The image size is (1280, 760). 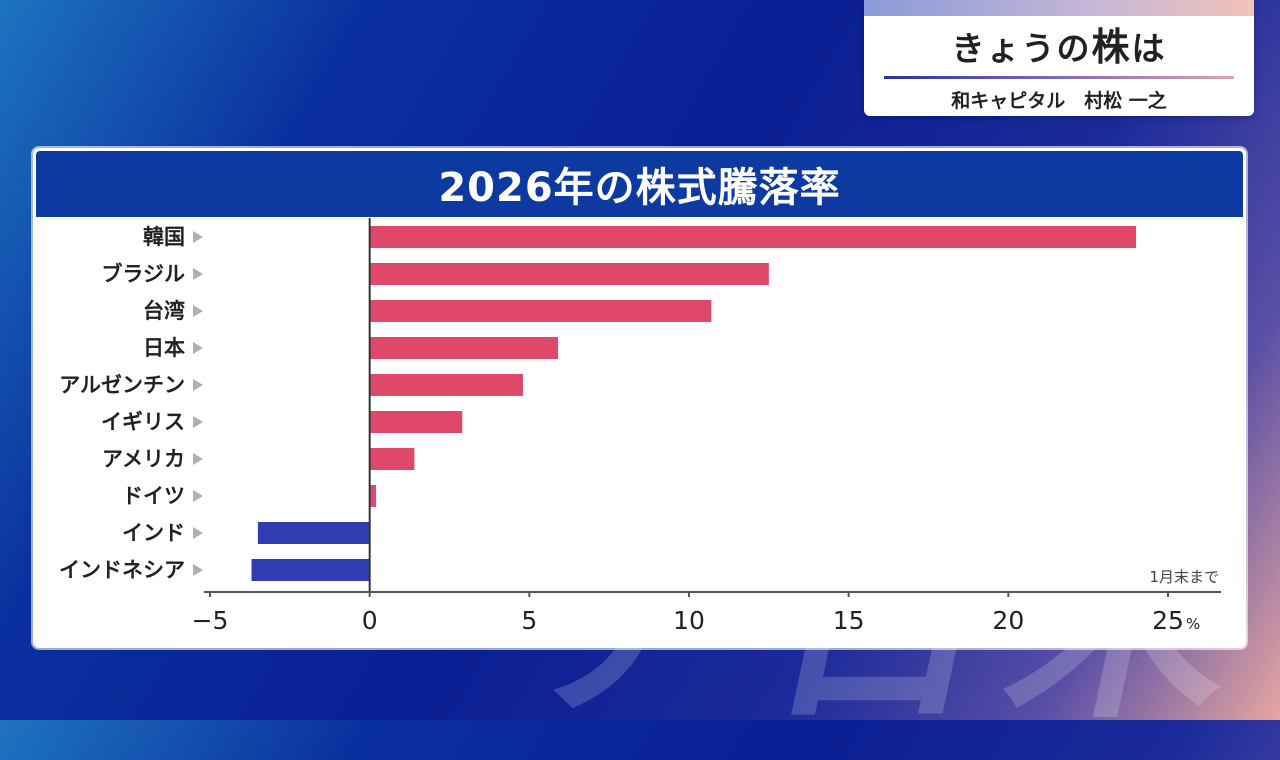 I want to click on program-title-big: 株, so click(x=1111, y=47).